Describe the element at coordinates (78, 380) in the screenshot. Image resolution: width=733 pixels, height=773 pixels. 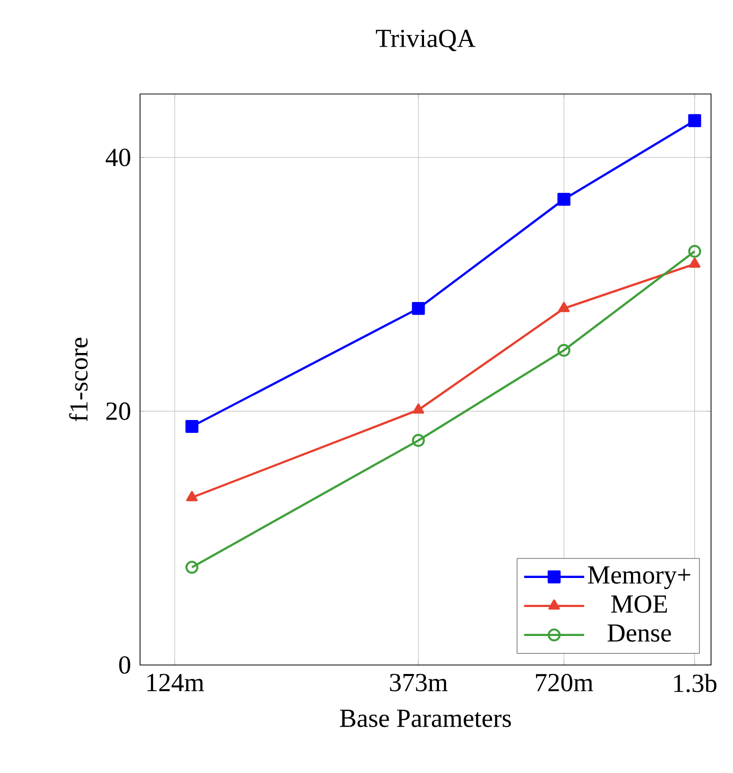
I see `y-axis-title: f1-score` at that location.